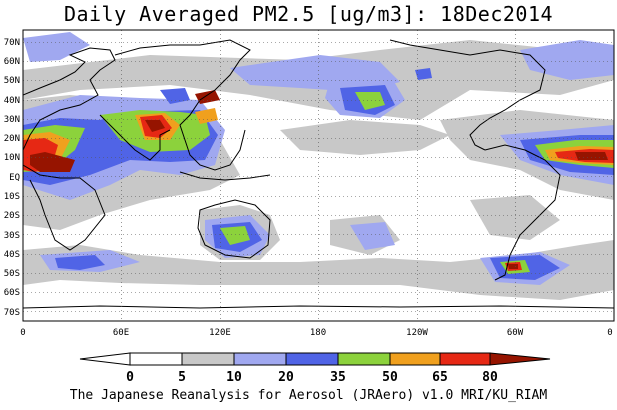 This screenshot has width=617, height=410. I want to click on lat-label: 10S, so click(12, 197).